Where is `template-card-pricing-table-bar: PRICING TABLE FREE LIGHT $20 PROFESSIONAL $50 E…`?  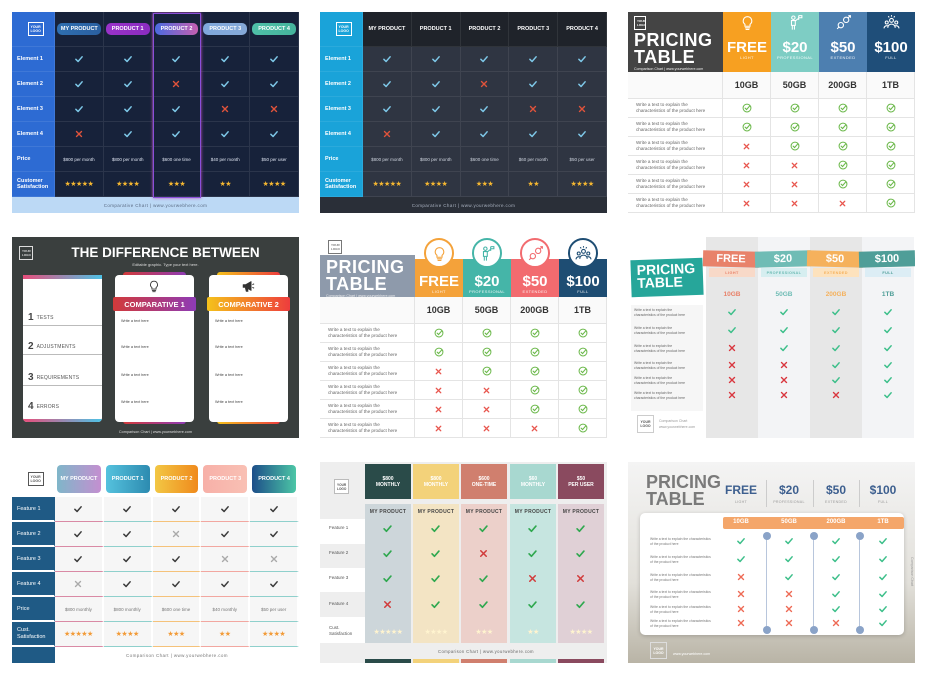 template-card-pricing-table-bar: PRICING TABLE FREE LIGHT $20 PROFESSIONAL $50 E… is located at coordinates (771, 562).